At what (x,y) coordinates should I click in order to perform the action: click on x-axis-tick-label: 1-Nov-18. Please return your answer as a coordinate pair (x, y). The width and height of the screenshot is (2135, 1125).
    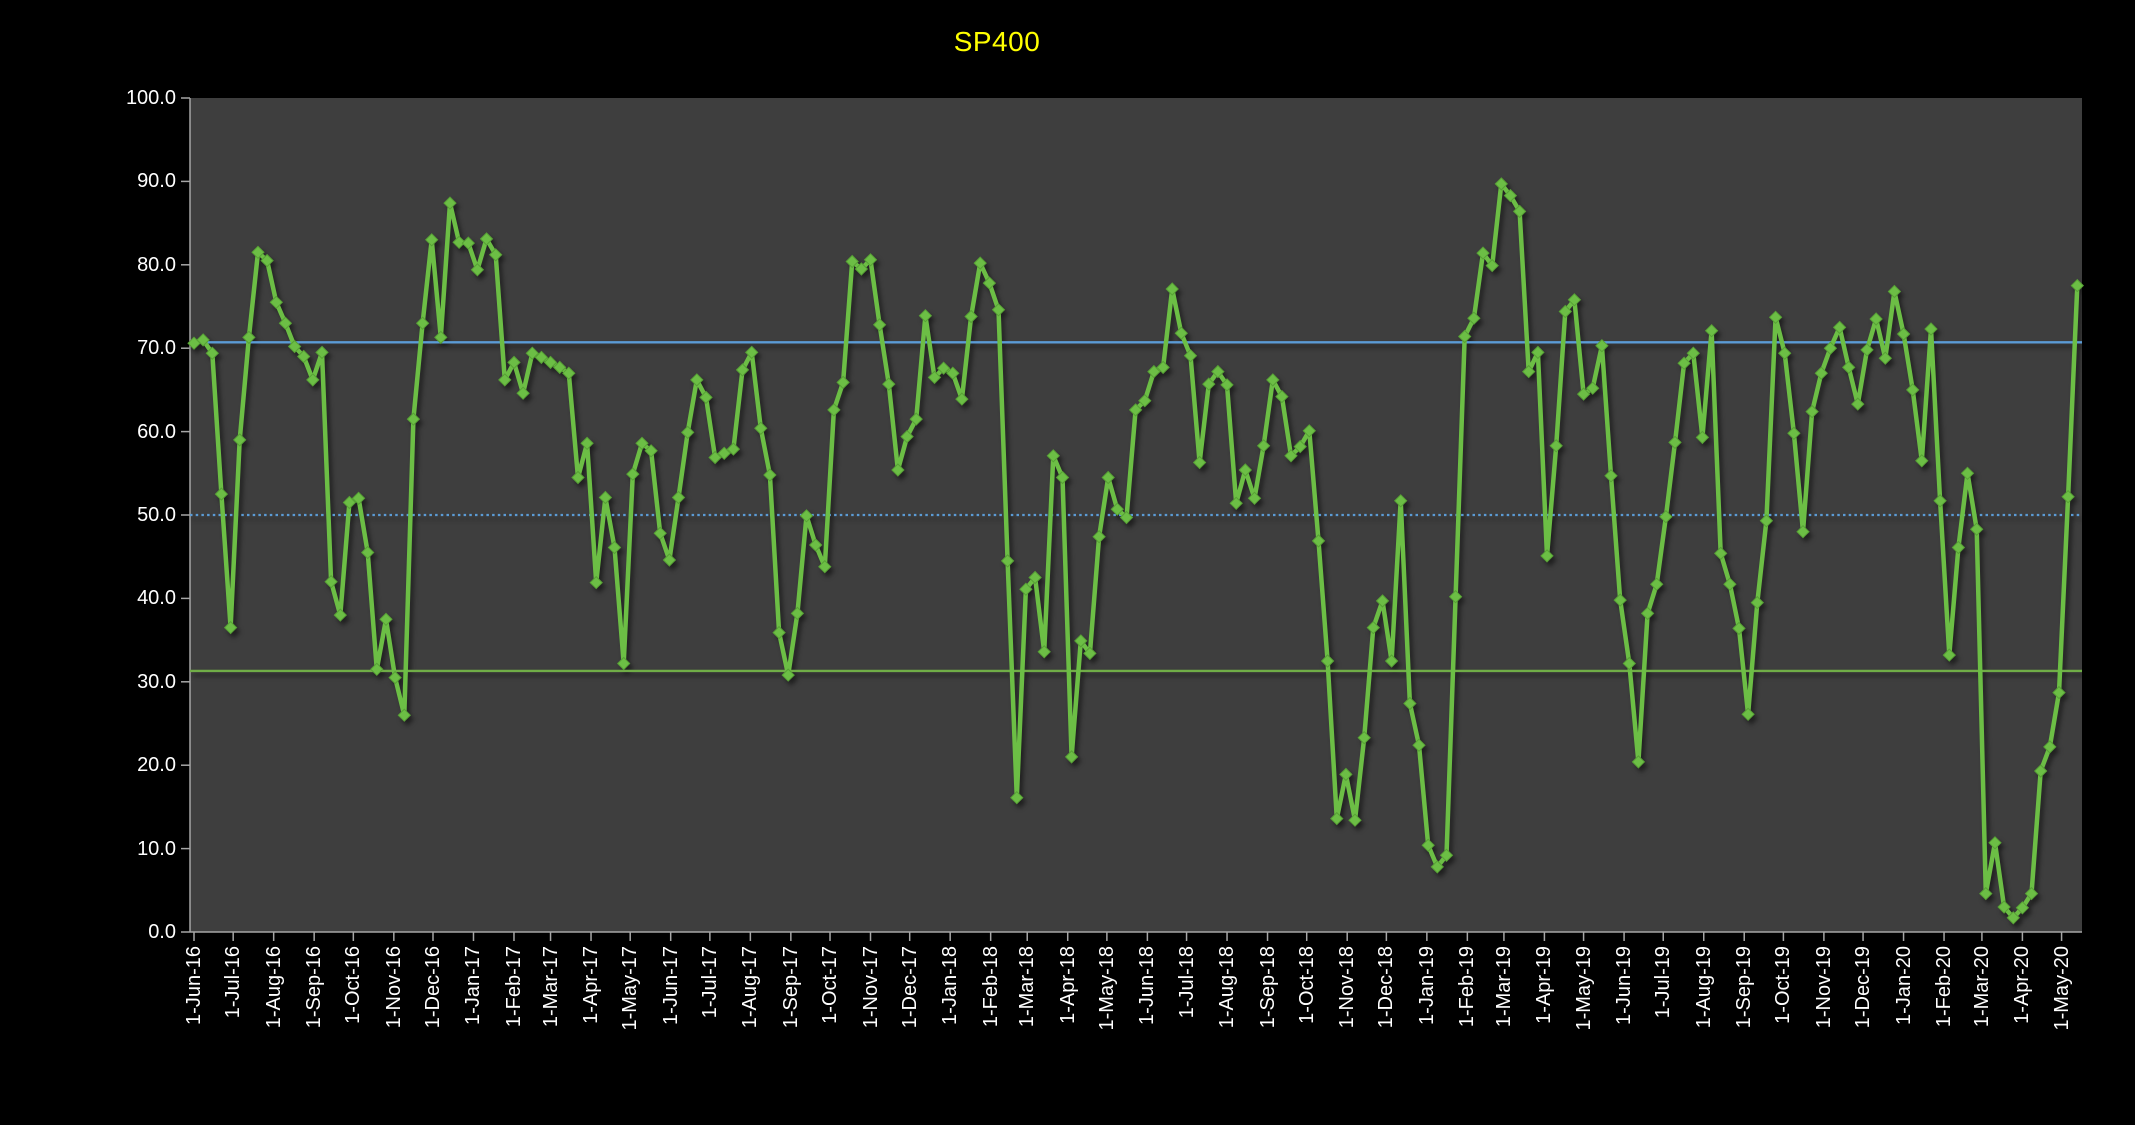
    Looking at the image, I should click on (1347, 987).